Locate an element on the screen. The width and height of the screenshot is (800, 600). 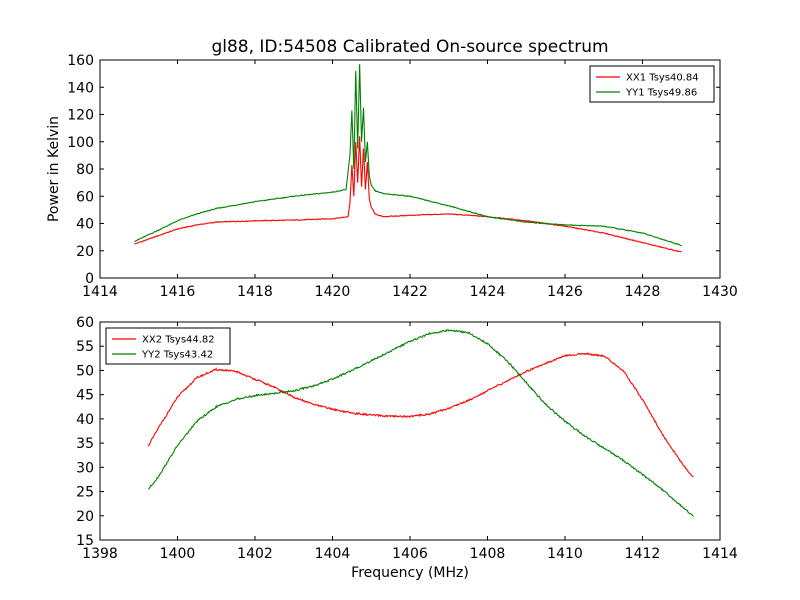
legend-label: YY2 Tsys43.42 is located at coordinates (177, 355).